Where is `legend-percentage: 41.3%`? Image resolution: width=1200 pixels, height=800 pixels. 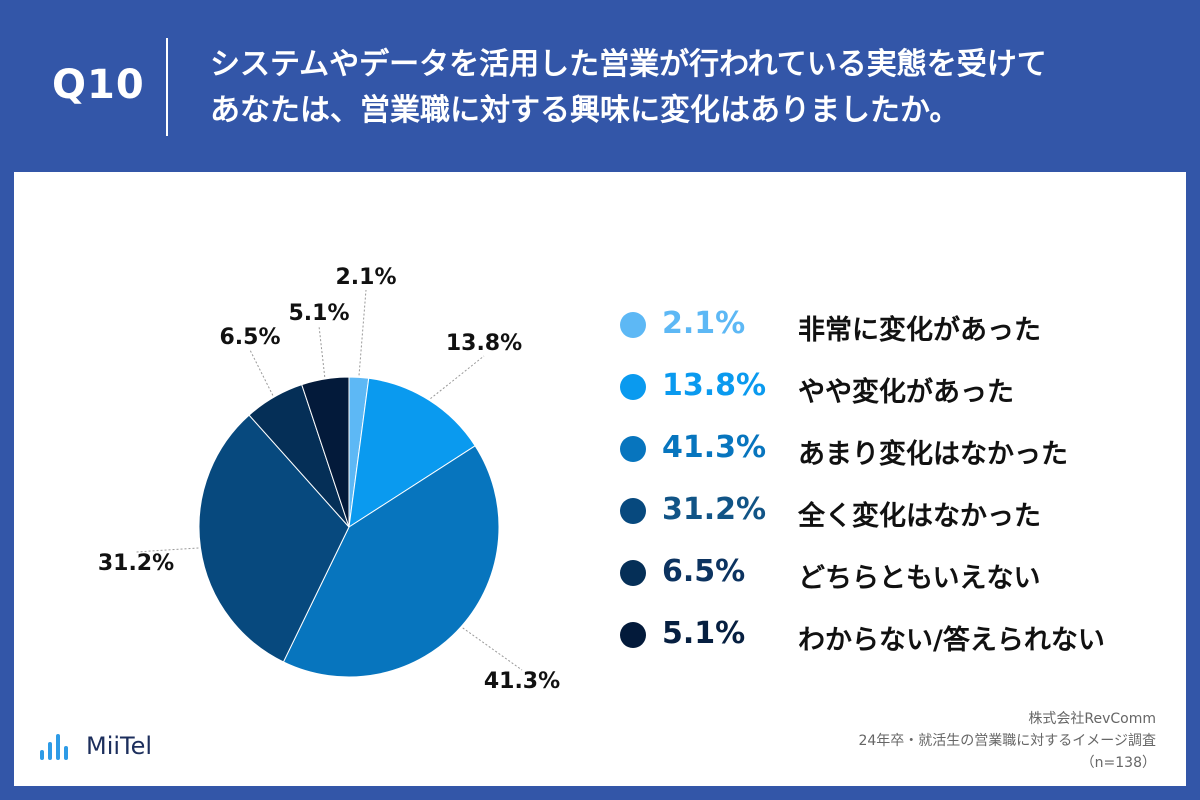 legend-percentage: 41.3% is located at coordinates (714, 447).